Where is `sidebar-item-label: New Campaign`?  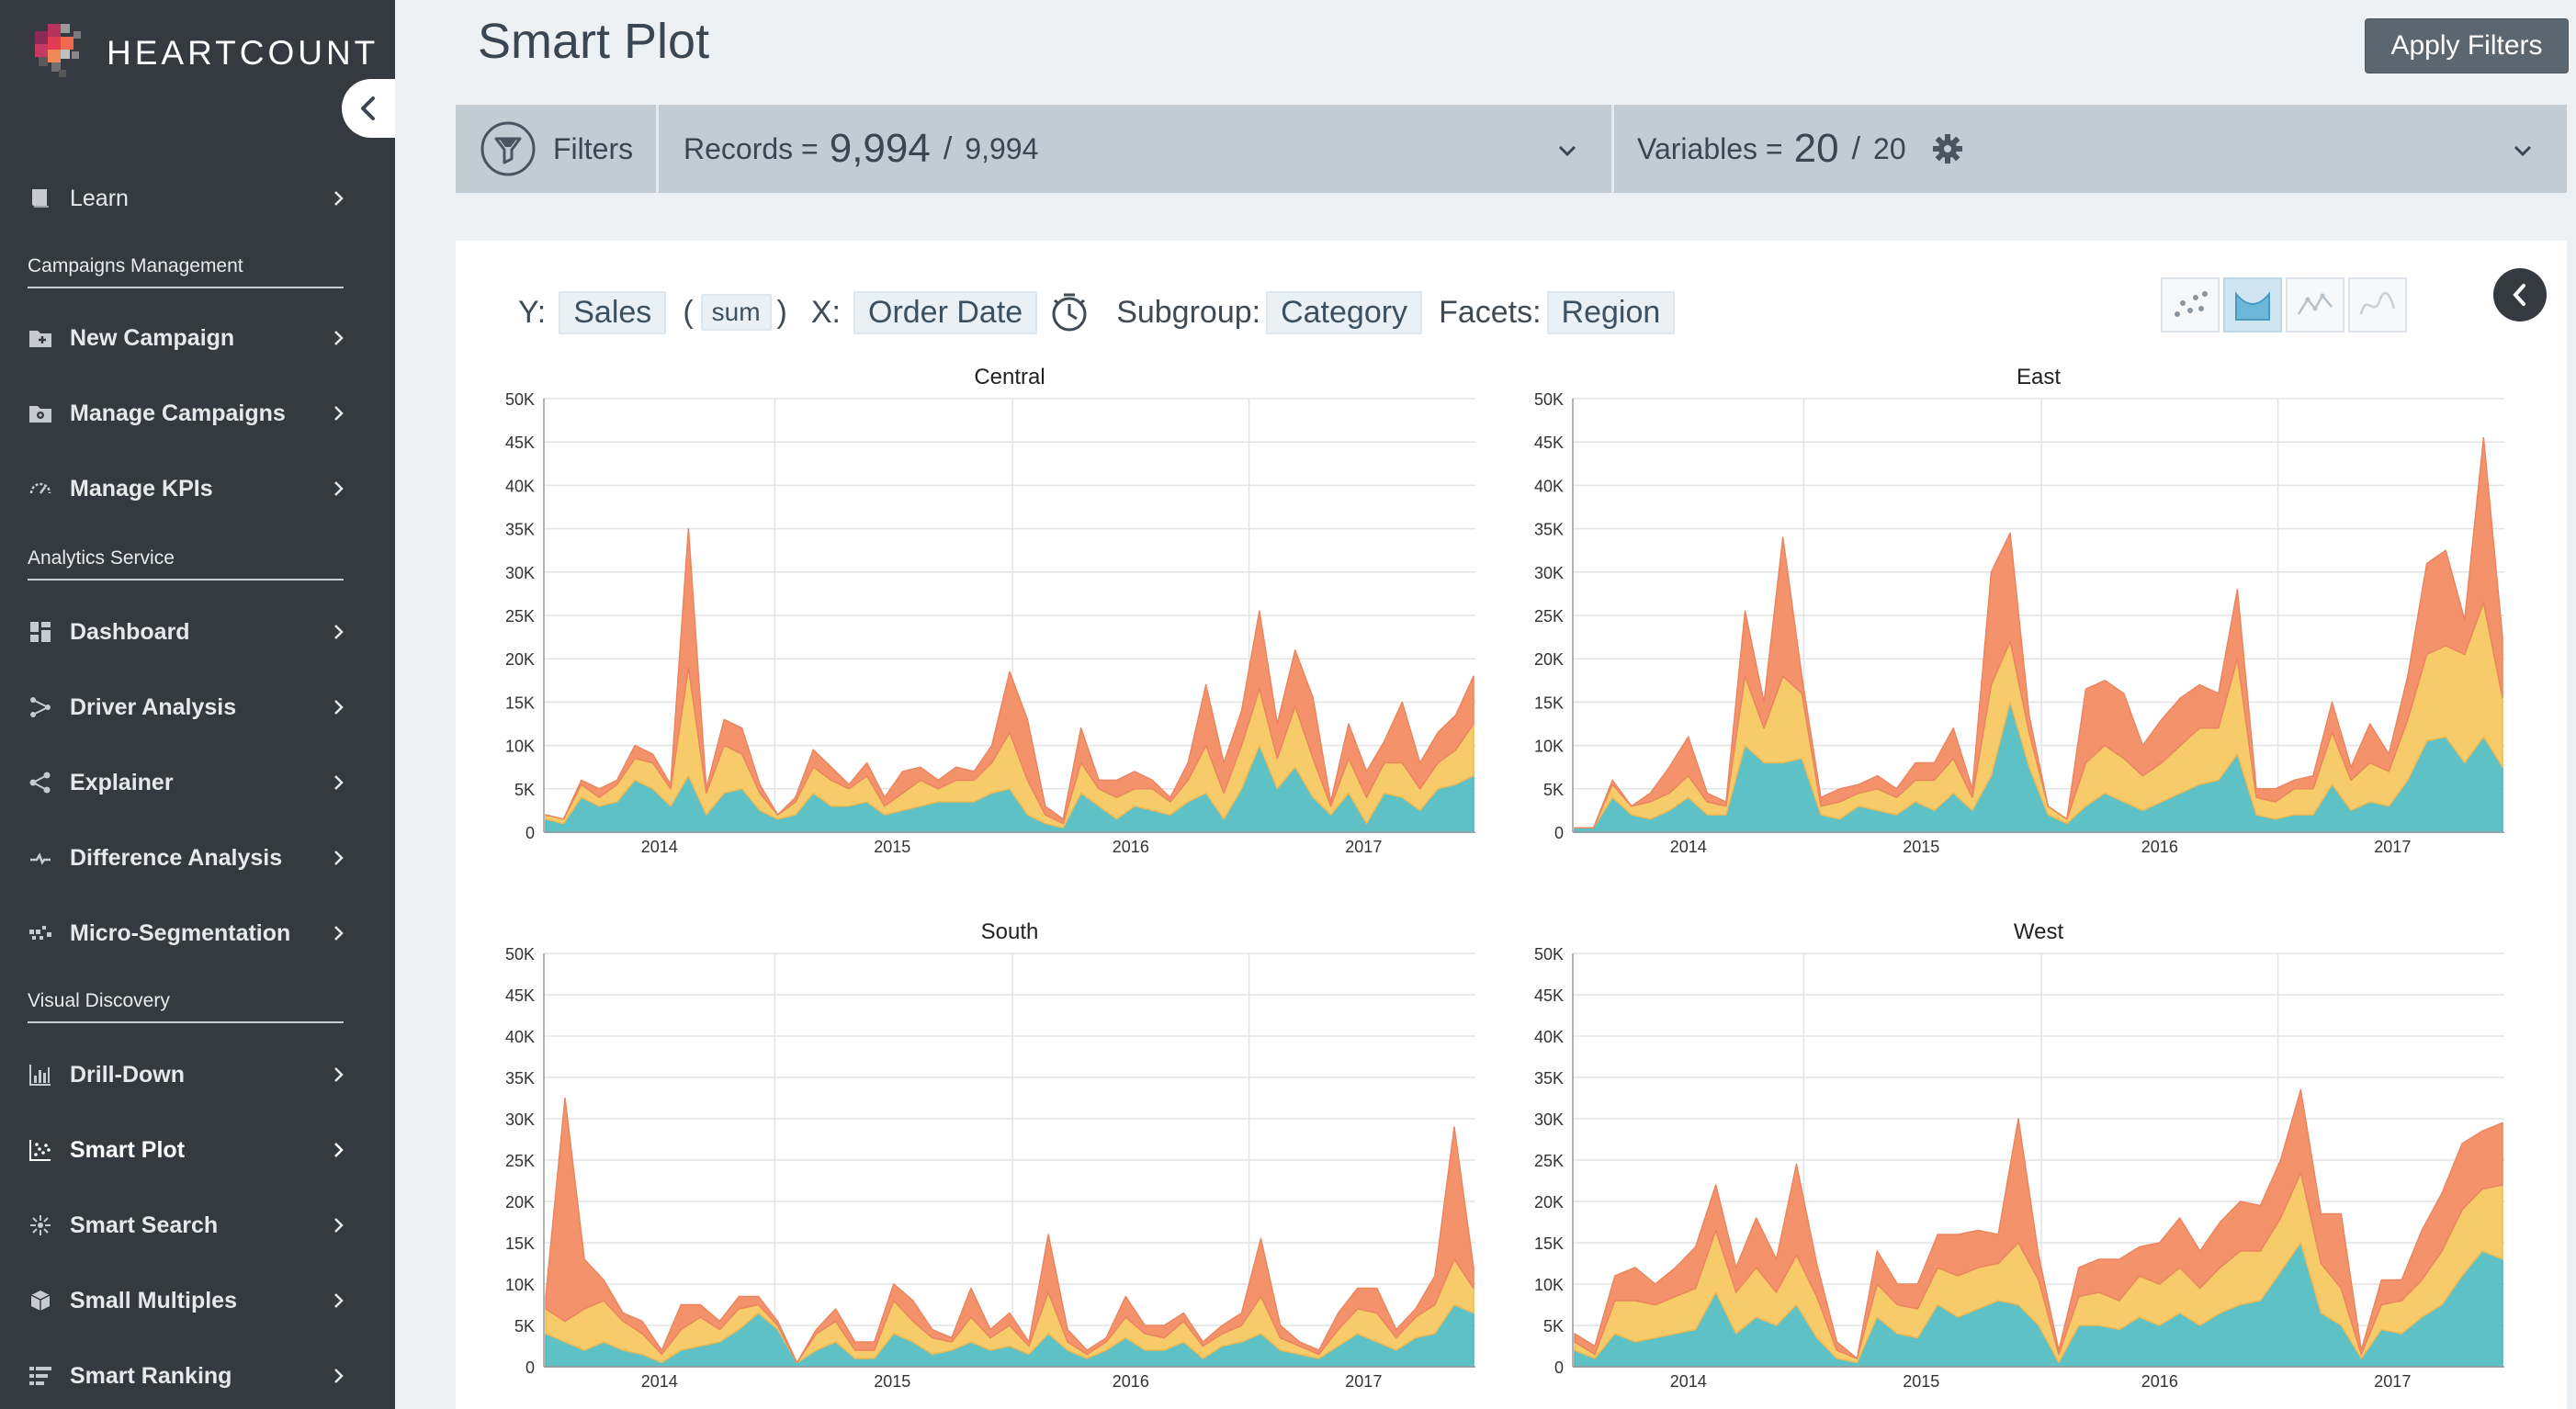 sidebar-item-label: New Campaign is located at coordinates (152, 337).